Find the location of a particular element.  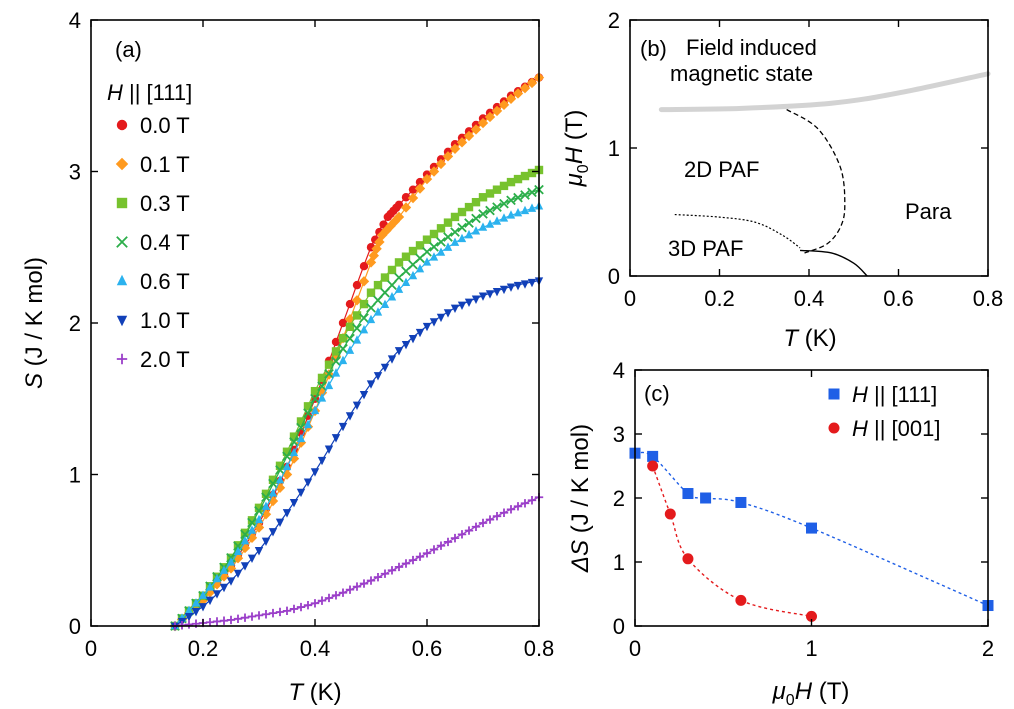

panel-a-label: (a) is located at coordinates (128, 49).